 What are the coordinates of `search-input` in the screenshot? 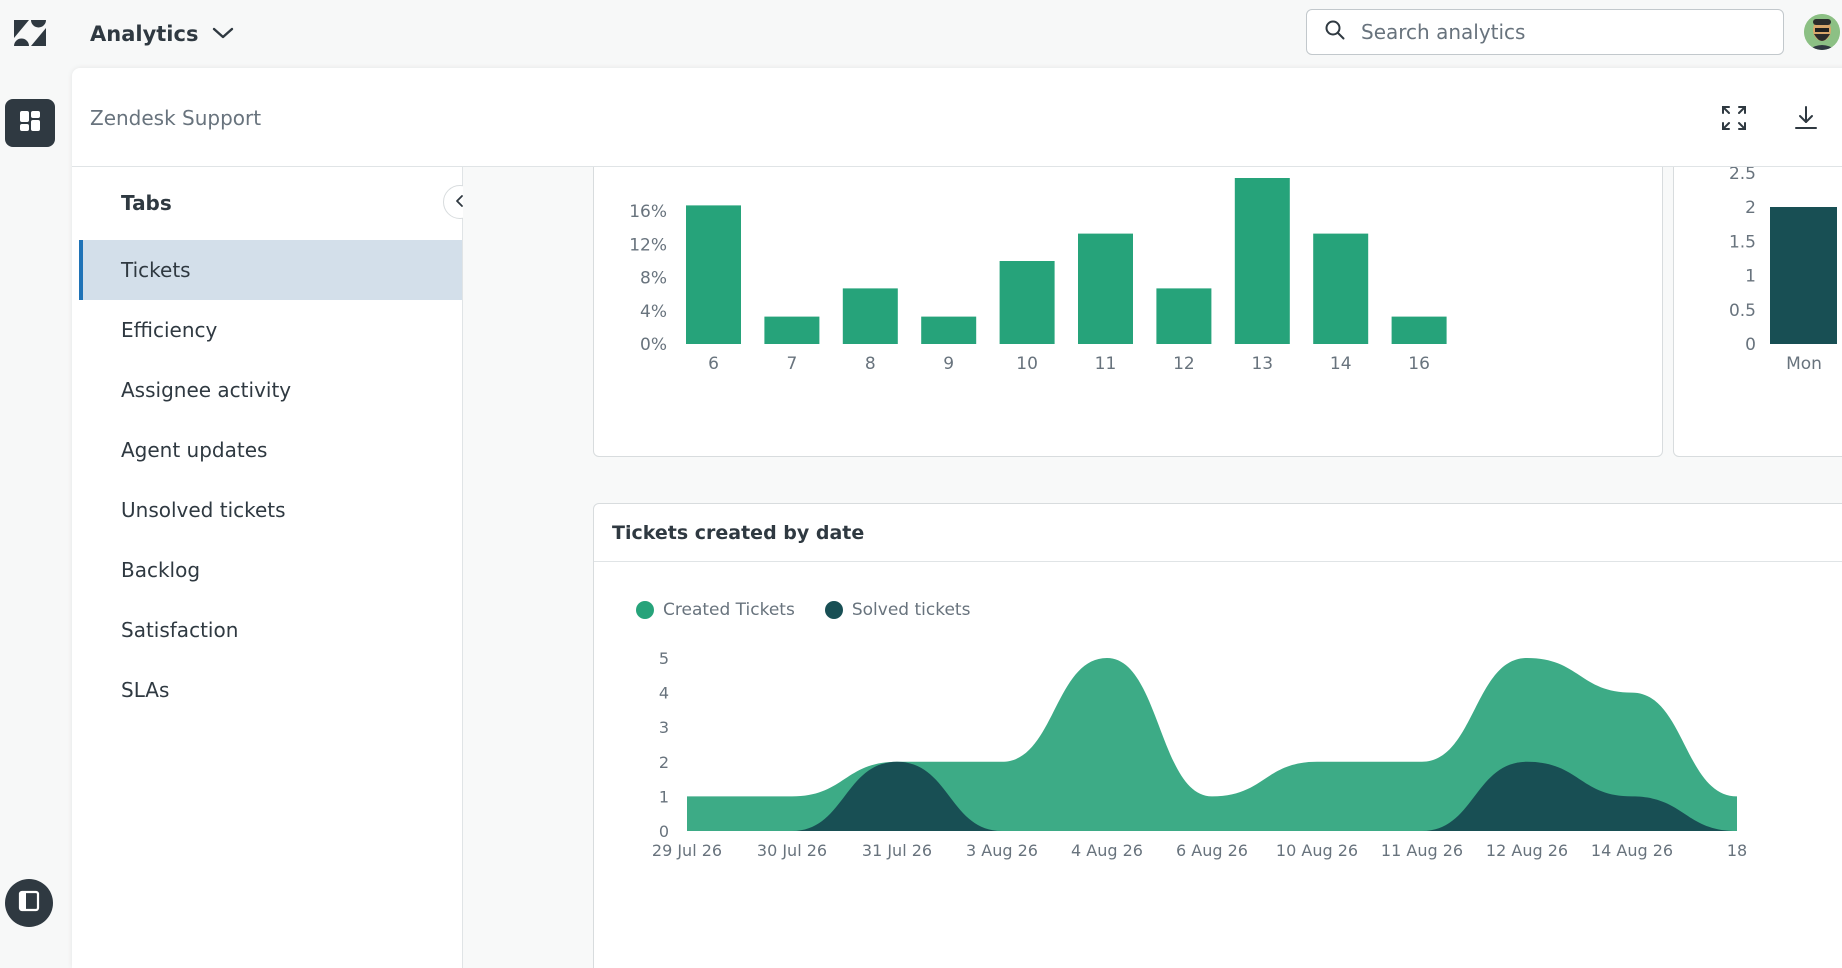 It's located at (1561, 32).